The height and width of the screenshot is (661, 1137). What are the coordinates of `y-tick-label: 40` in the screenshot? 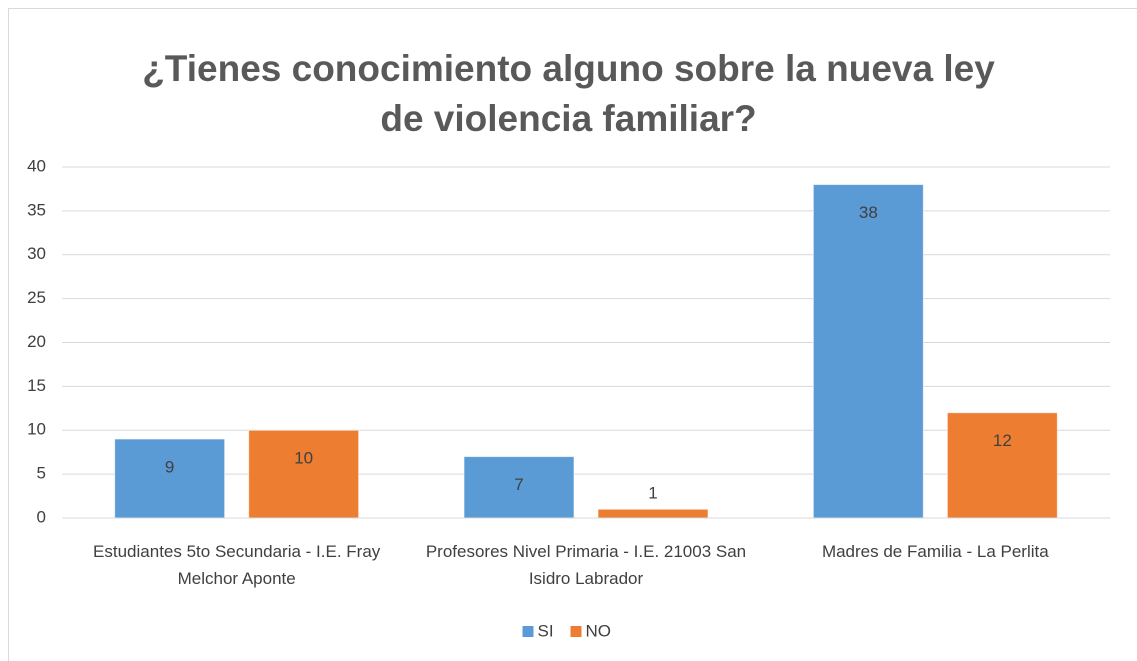 It's located at (36, 165).